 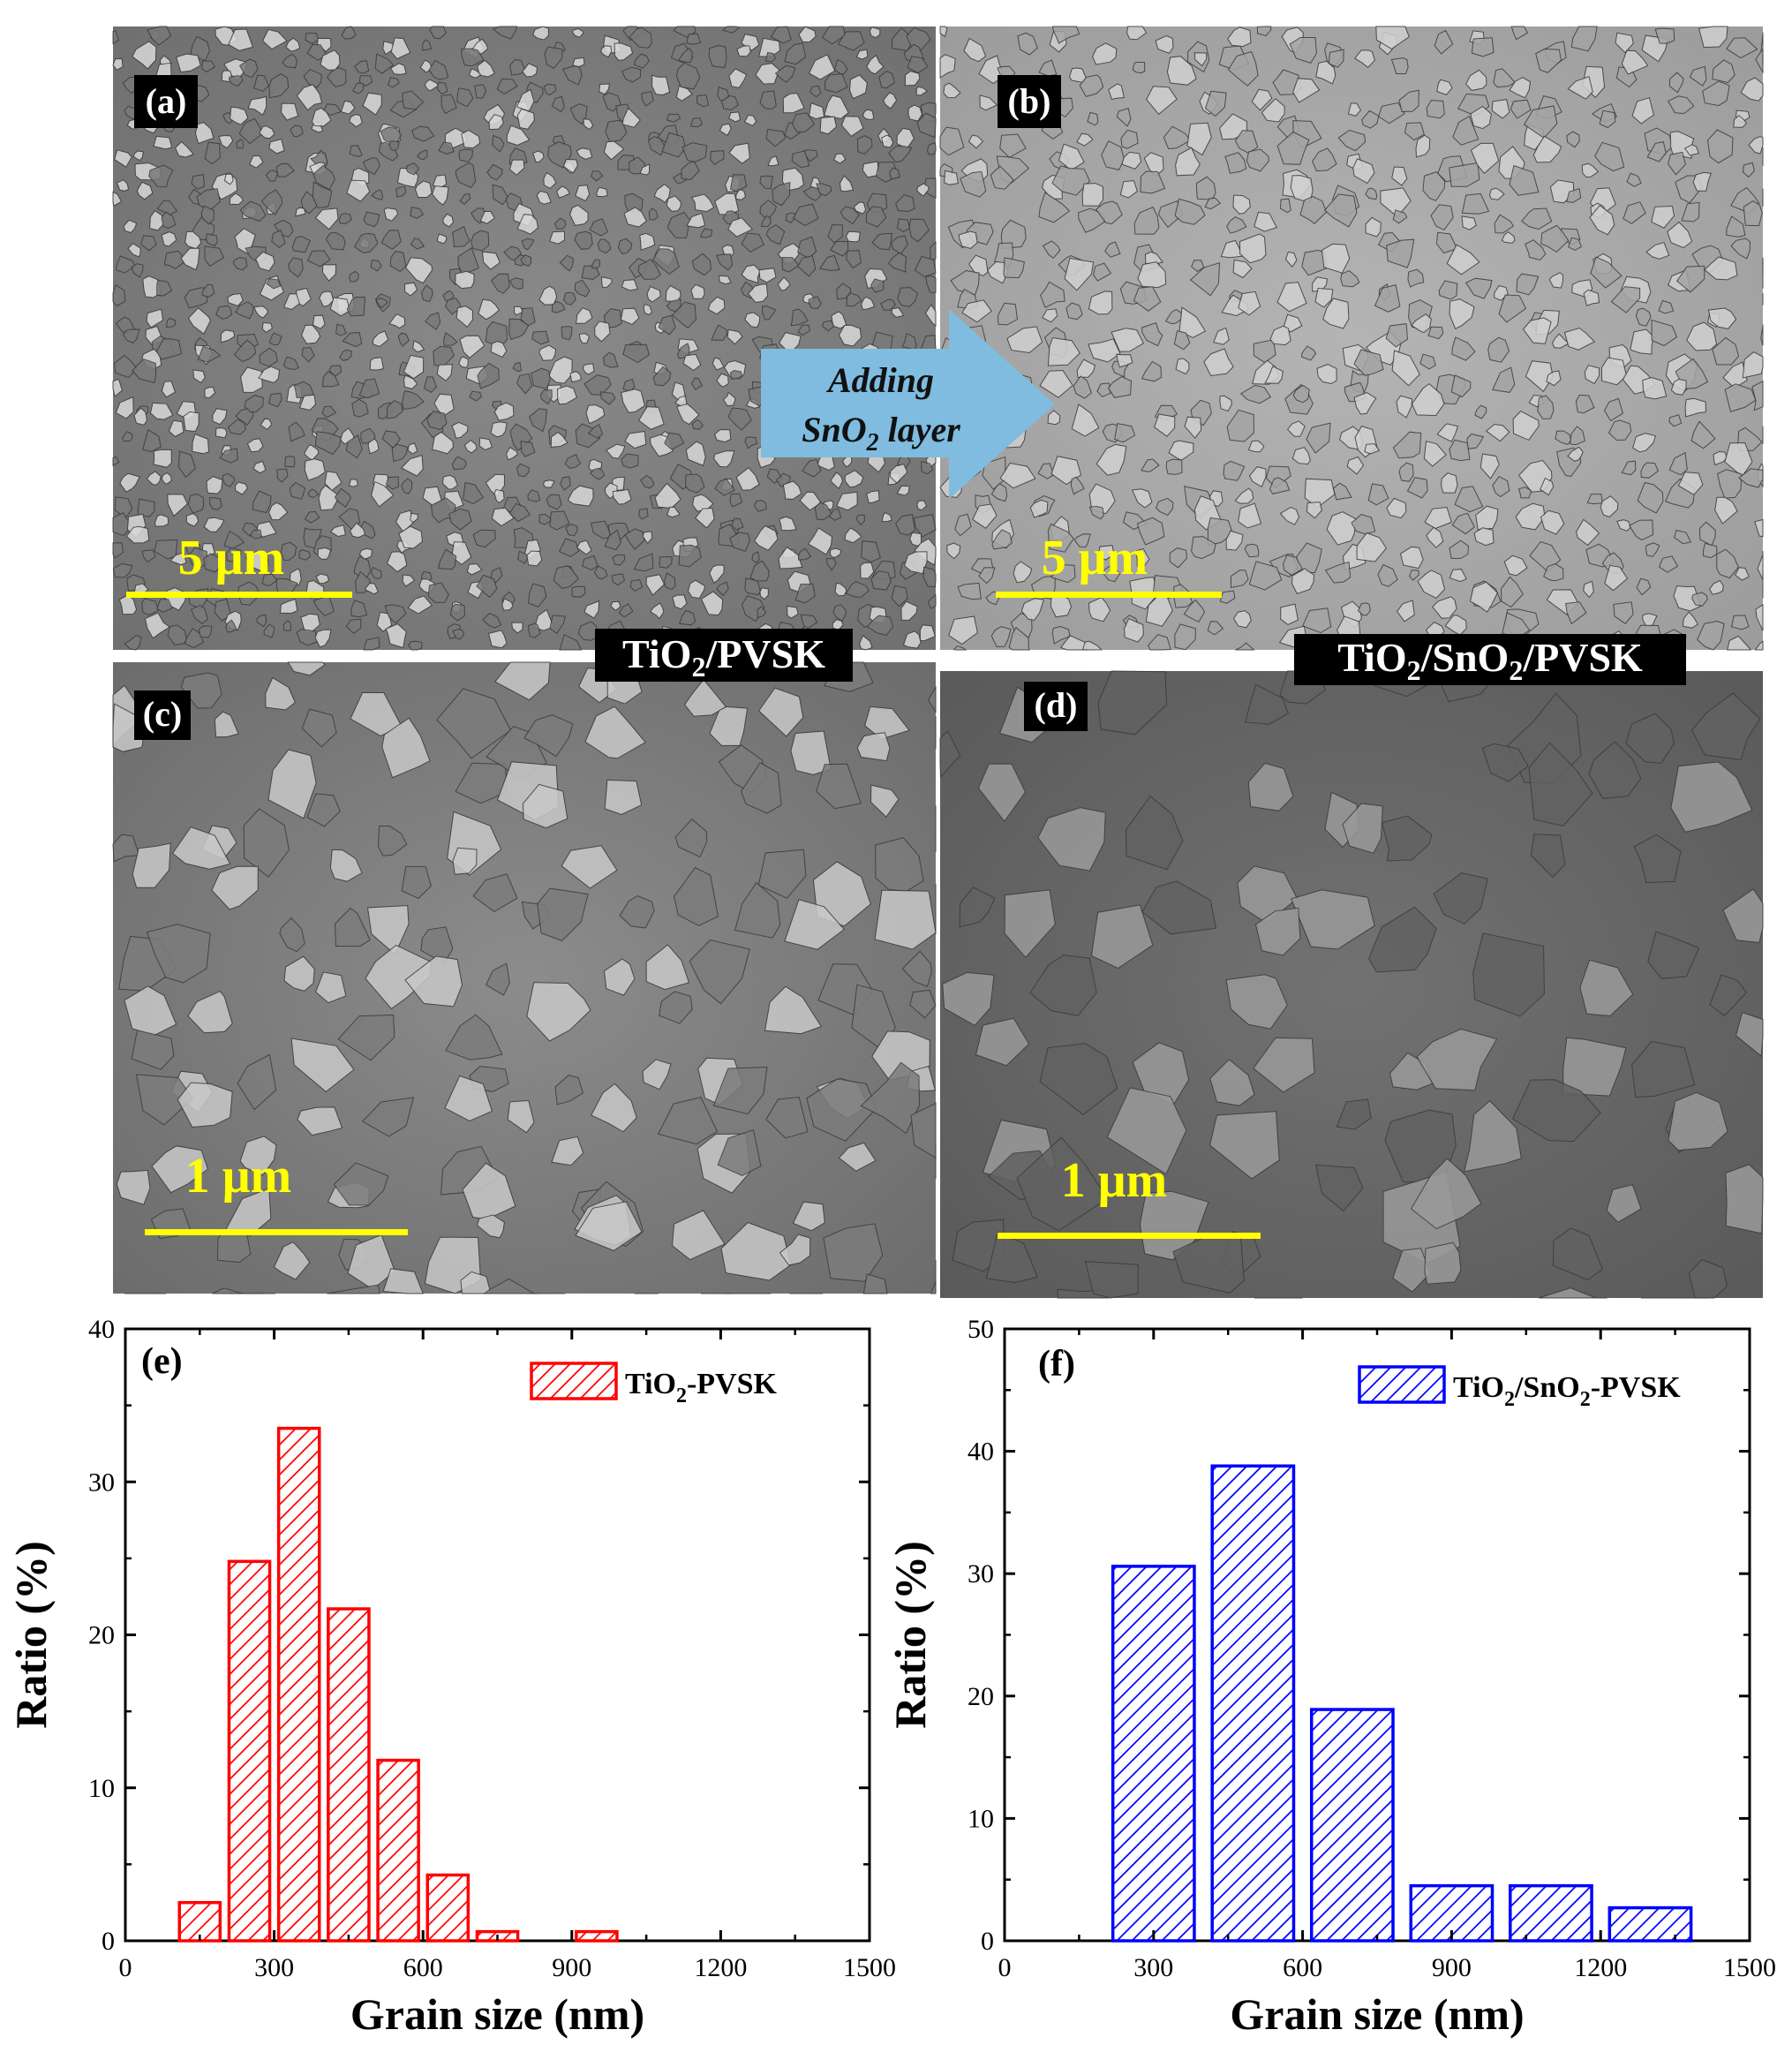 I want to click on panel-label-a-text: (a), so click(x=166, y=101).